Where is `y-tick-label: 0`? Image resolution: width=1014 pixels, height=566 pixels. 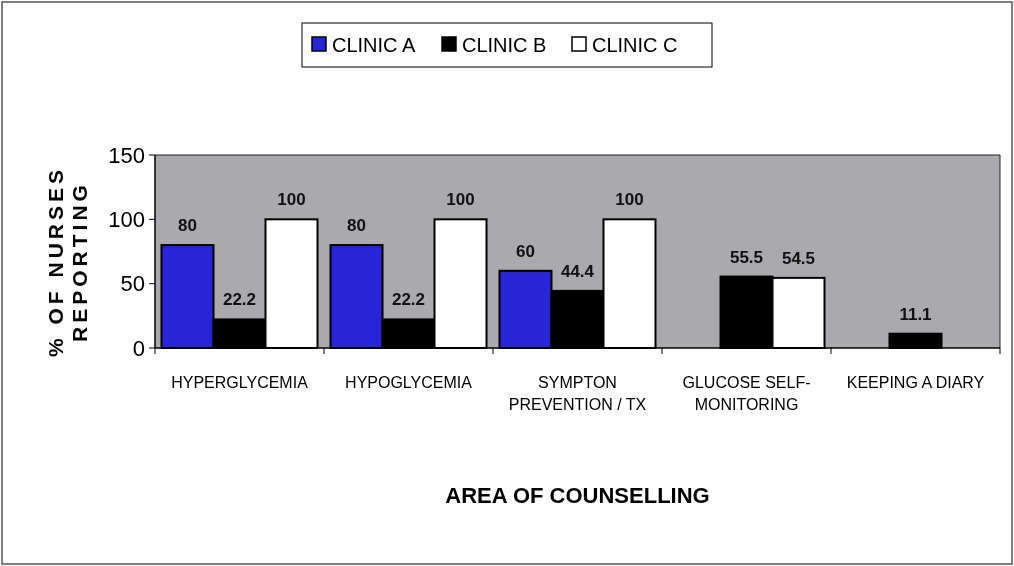
y-tick-label: 0 is located at coordinates (138, 348).